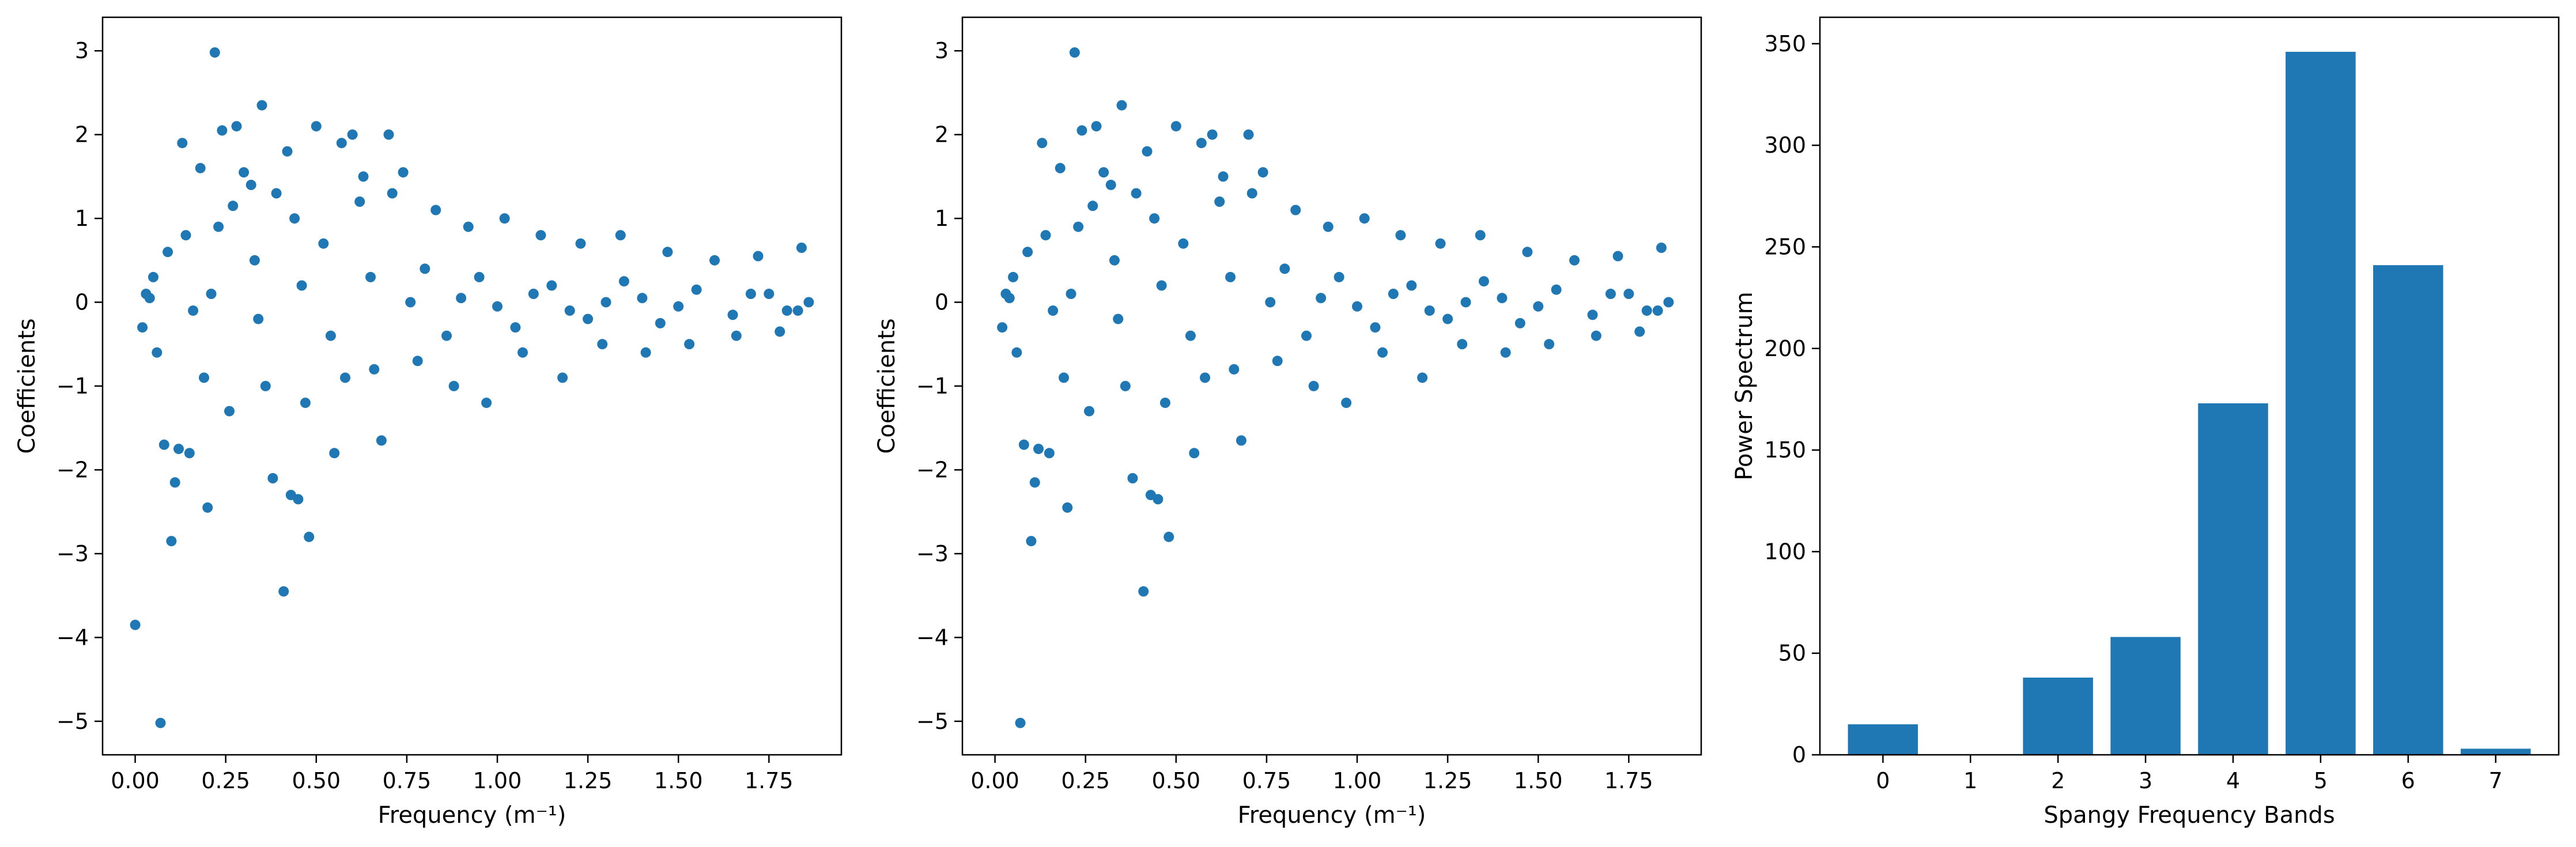 The width and height of the screenshot is (2576, 847). What do you see at coordinates (2233, 780) in the screenshot?
I see `x-tick-label: 4` at bounding box center [2233, 780].